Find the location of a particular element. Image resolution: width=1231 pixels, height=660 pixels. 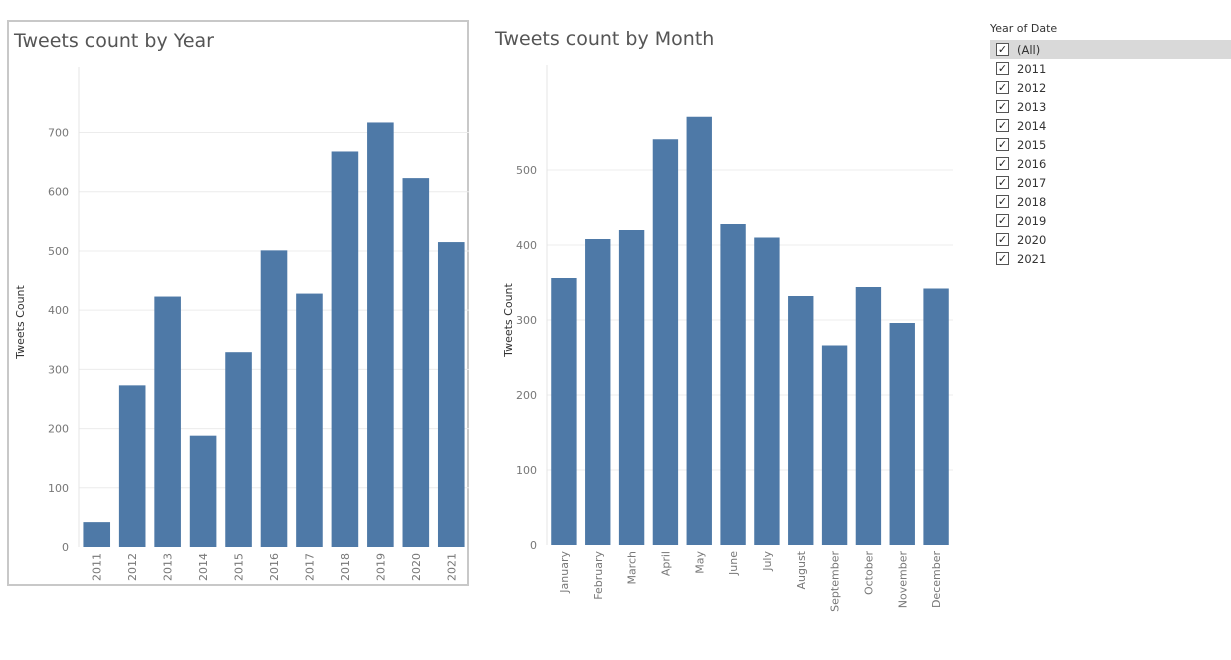

filter-item-year: ✓ 2011 is located at coordinates (1110, 68).